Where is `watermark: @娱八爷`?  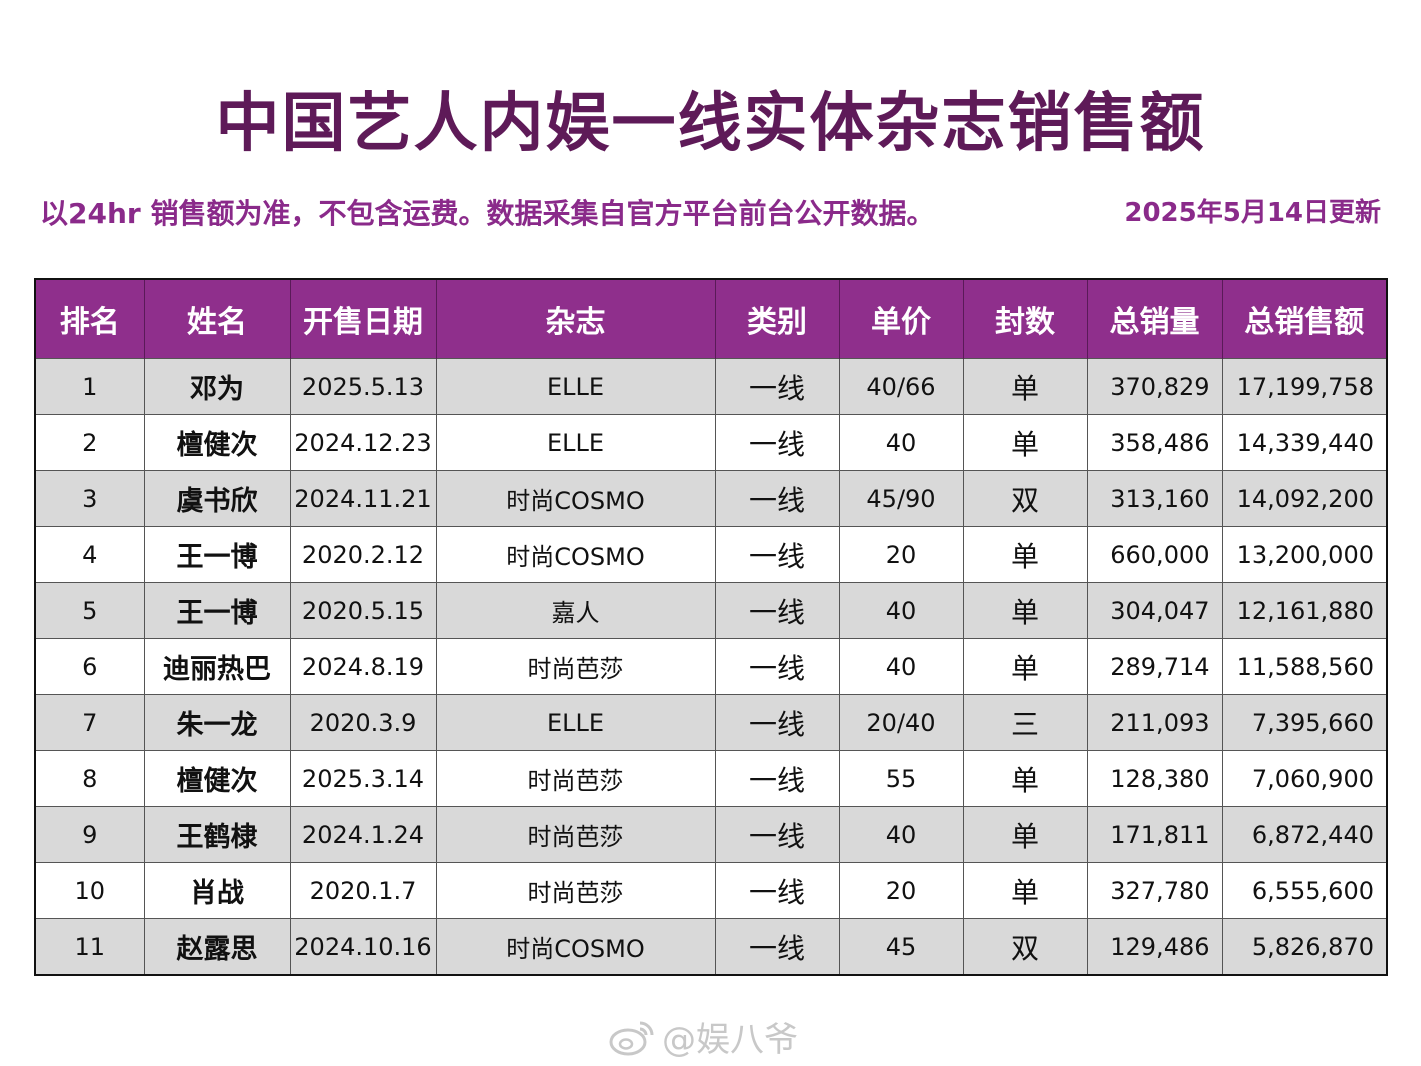
watermark: @娱八爷 is located at coordinates (703, 1036).